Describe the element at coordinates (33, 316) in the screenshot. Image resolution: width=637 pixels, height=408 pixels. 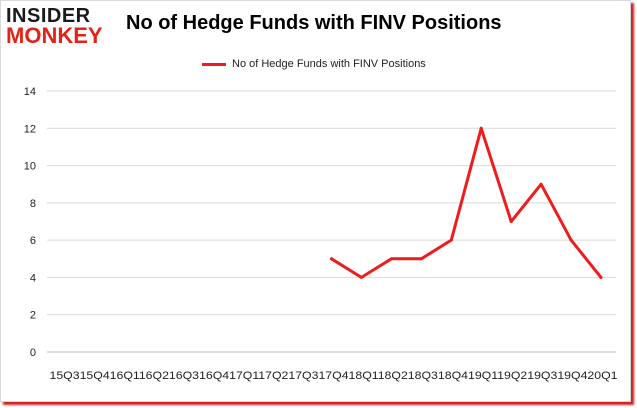
I see `y-tick-label: 2` at that location.